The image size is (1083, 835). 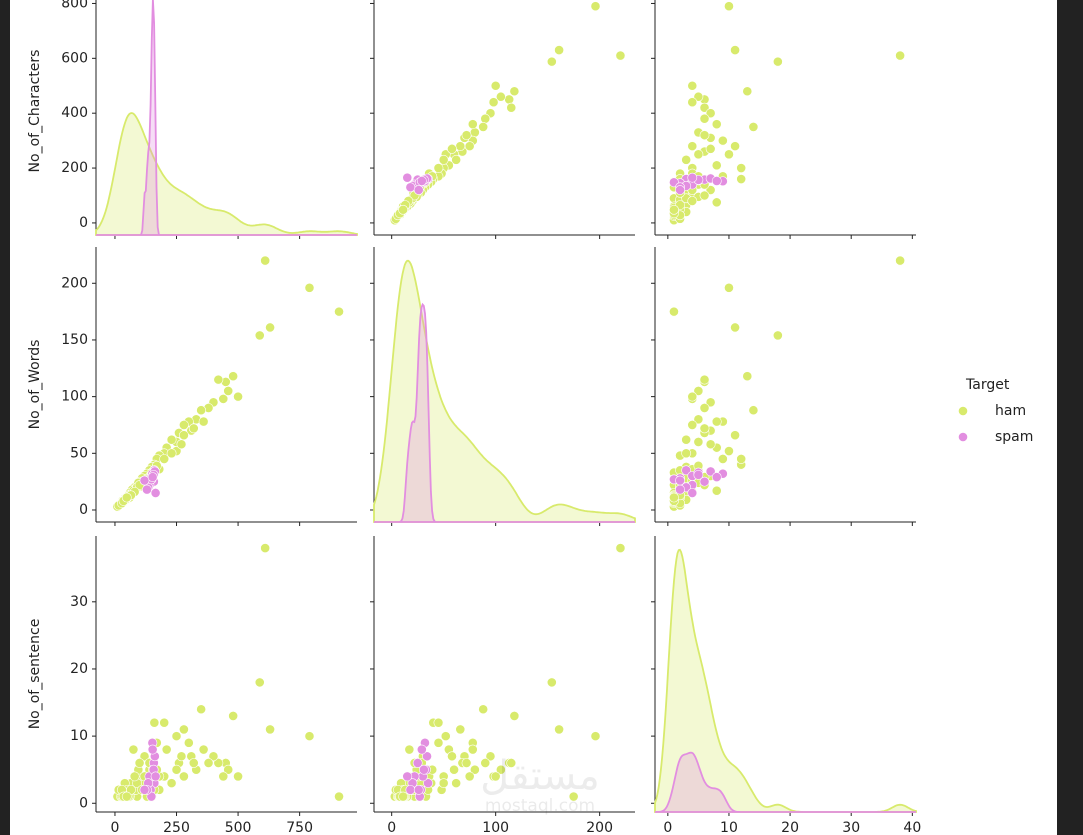 I want to click on legend-label: spam, so click(x=1014, y=437).